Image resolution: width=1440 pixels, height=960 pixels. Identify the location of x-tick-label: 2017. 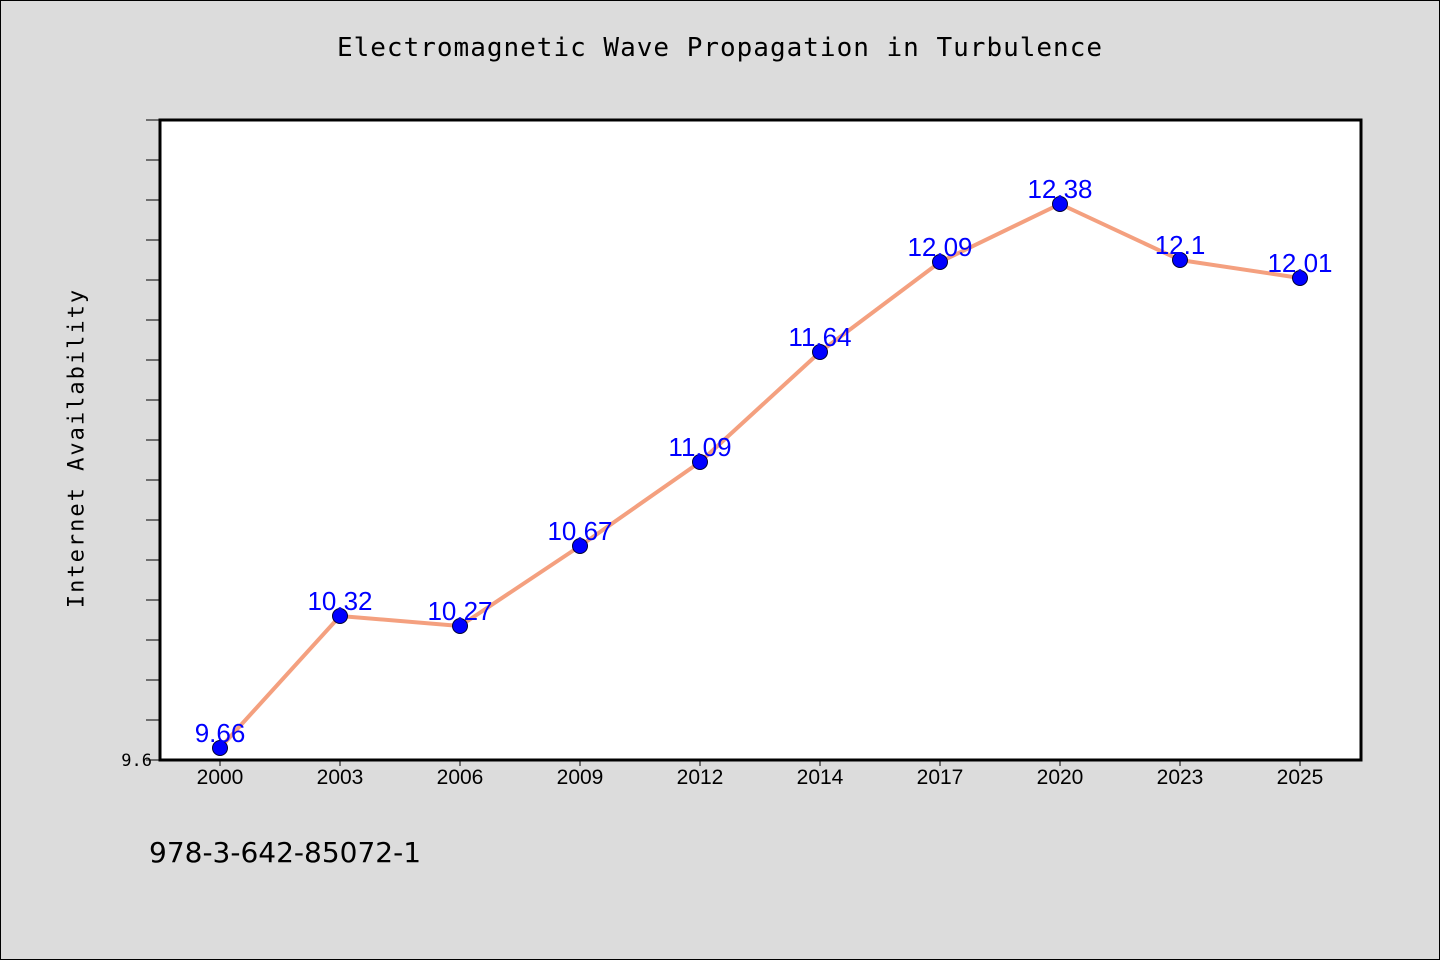
(940, 777).